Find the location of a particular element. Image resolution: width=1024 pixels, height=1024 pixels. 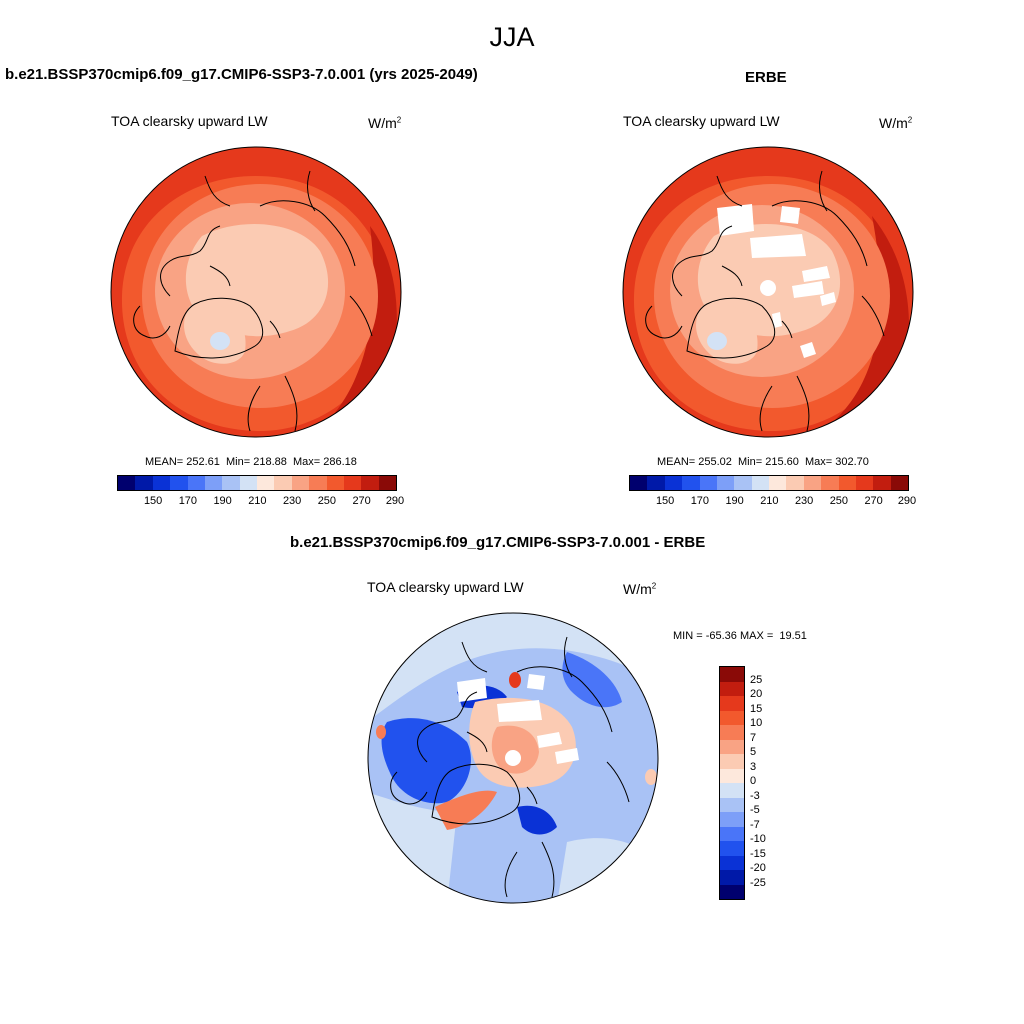

model-units-label: W/m2 is located at coordinates (385, 123).